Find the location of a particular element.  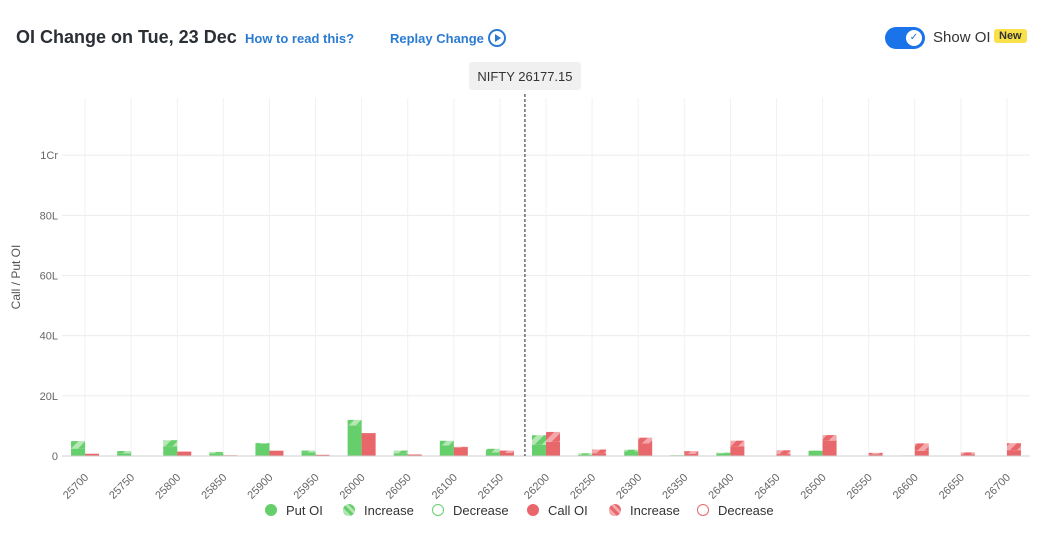

x-tick-label: 26100 is located at coordinates (445, 486).